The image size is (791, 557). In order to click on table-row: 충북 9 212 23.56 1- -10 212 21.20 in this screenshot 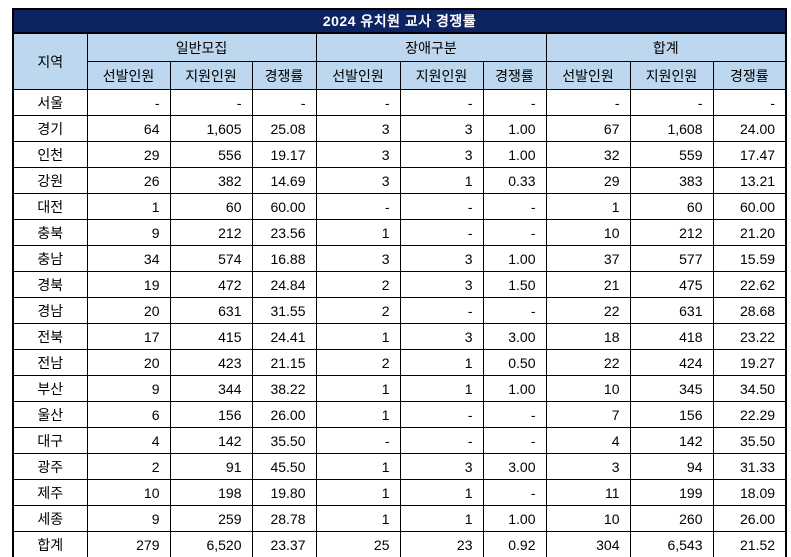, I will do `click(399, 232)`.